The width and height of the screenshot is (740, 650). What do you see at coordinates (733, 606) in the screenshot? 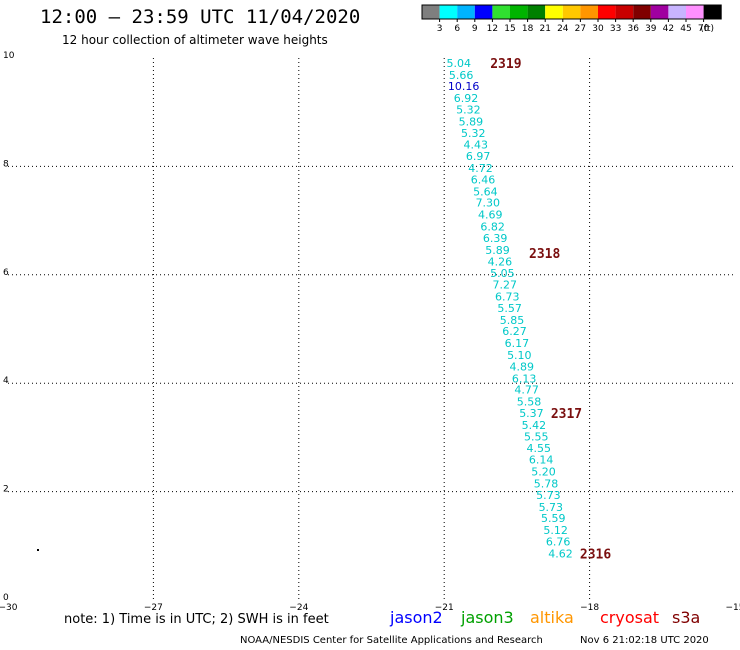
I see `x-tick-label: −15` at bounding box center [733, 606].